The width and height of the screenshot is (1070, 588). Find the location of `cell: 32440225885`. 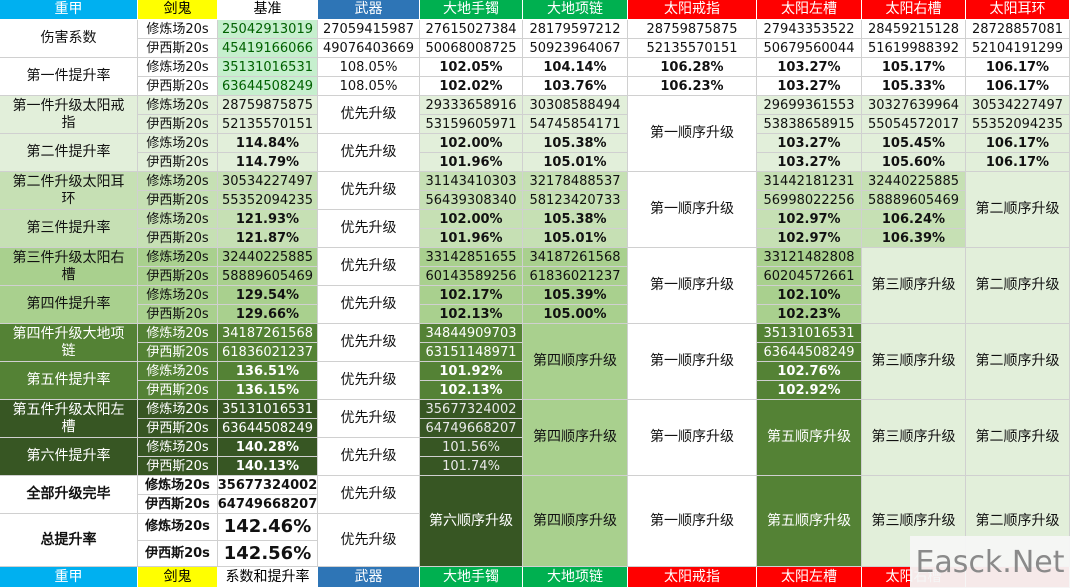

cell: 32440225885 is located at coordinates (914, 181).